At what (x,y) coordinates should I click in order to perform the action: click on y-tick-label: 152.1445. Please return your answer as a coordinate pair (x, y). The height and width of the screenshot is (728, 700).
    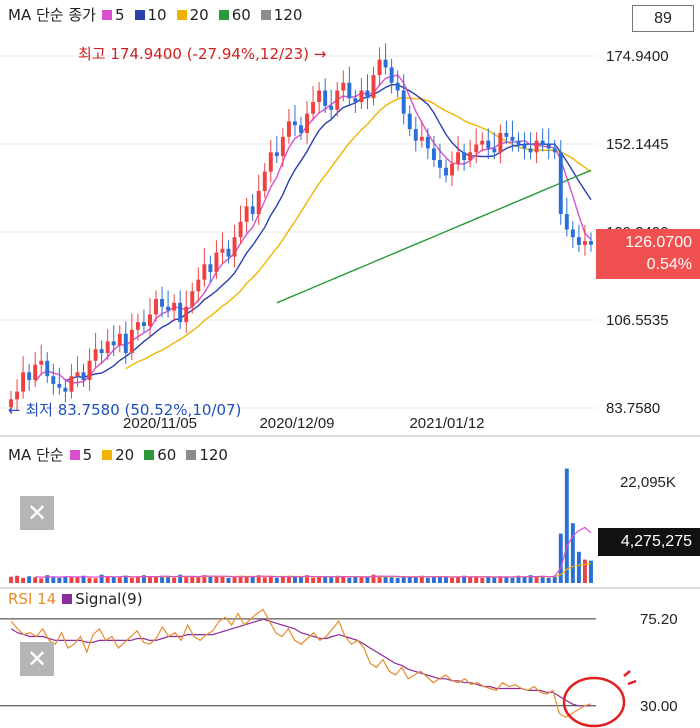
    Looking at the image, I should click on (637, 144).